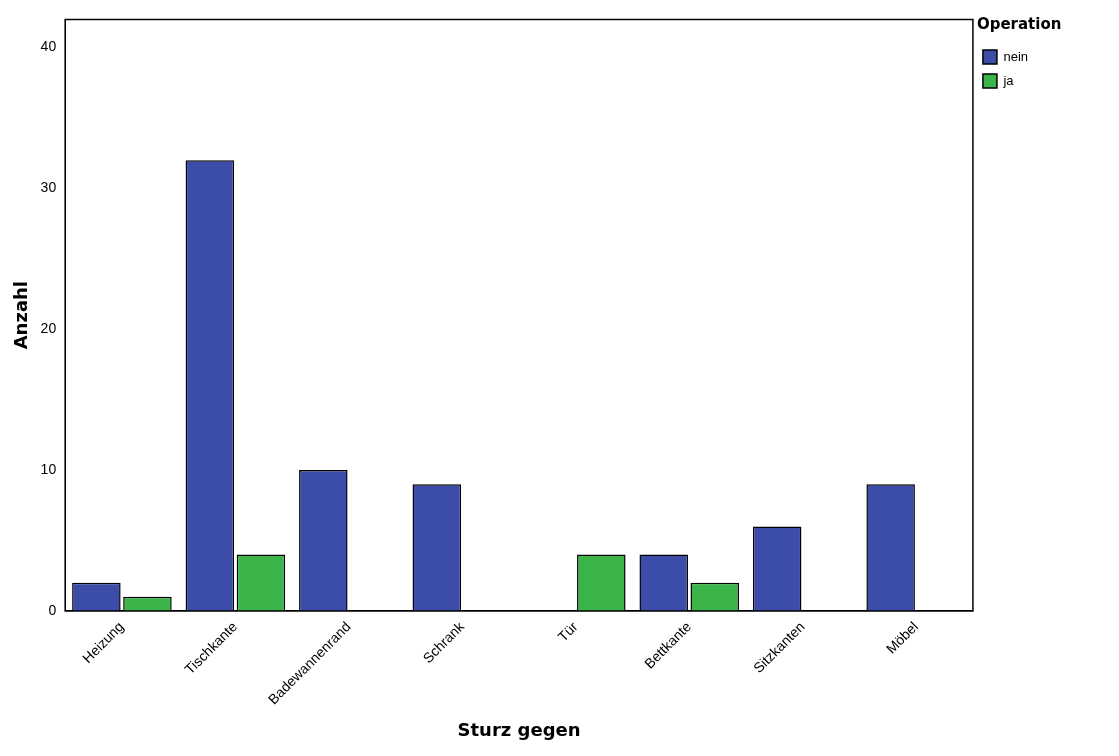 This screenshot has height=756, width=1119. Describe the element at coordinates (52, 609) in the screenshot. I see `y-tick-label: 0` at that location.